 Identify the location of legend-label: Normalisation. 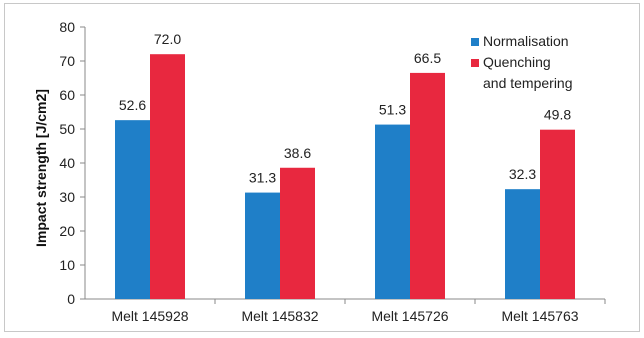
(526, 41).